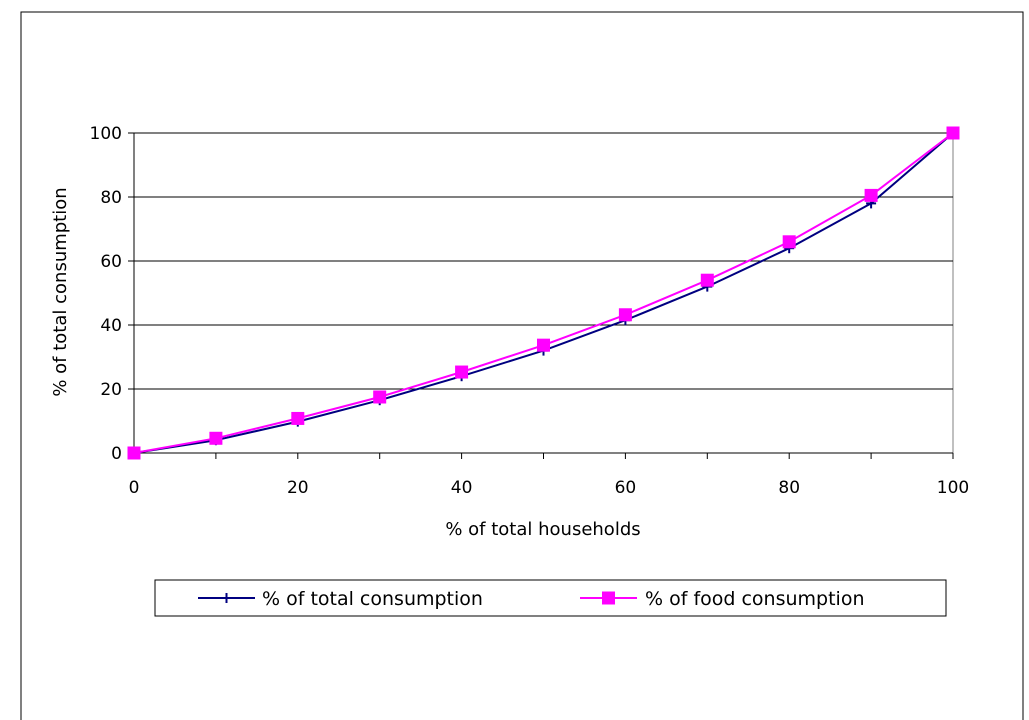 Image resolution: width=1029 pixels, height=720 pixels. Describe the element at coordinates (514, 4) in the screenshot. I see `top-caption-strip` at that location.